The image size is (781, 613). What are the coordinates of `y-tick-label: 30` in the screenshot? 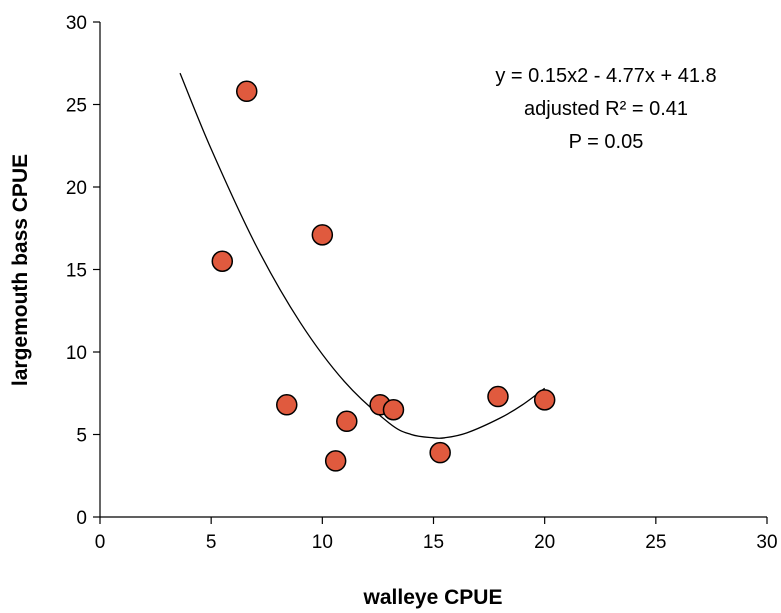 It's located at (76, 23).